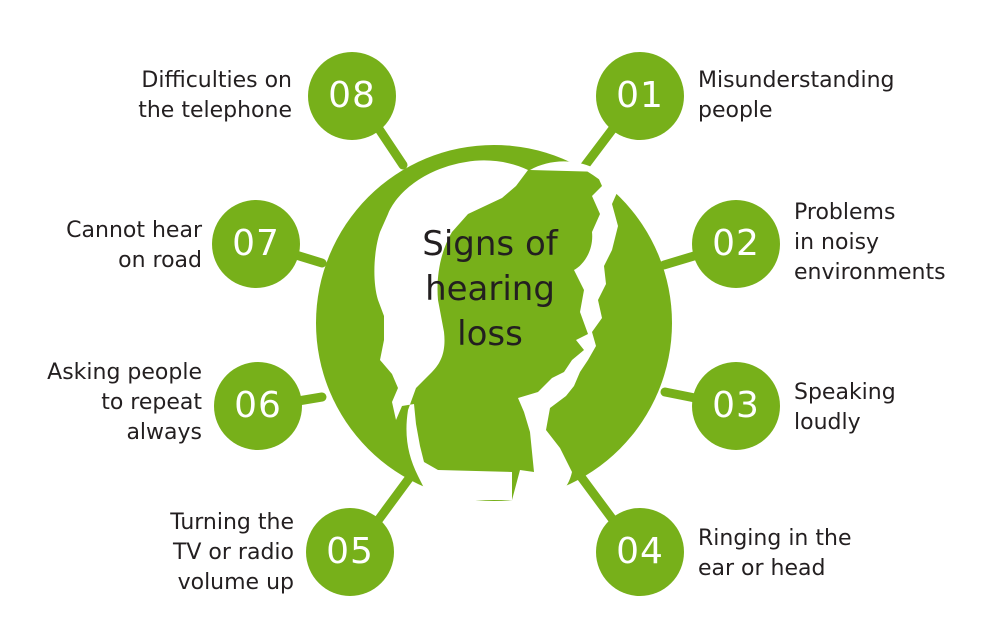 This screenshot has height=639, width=988. I want to click on number-05: 05, so click(350, 551).